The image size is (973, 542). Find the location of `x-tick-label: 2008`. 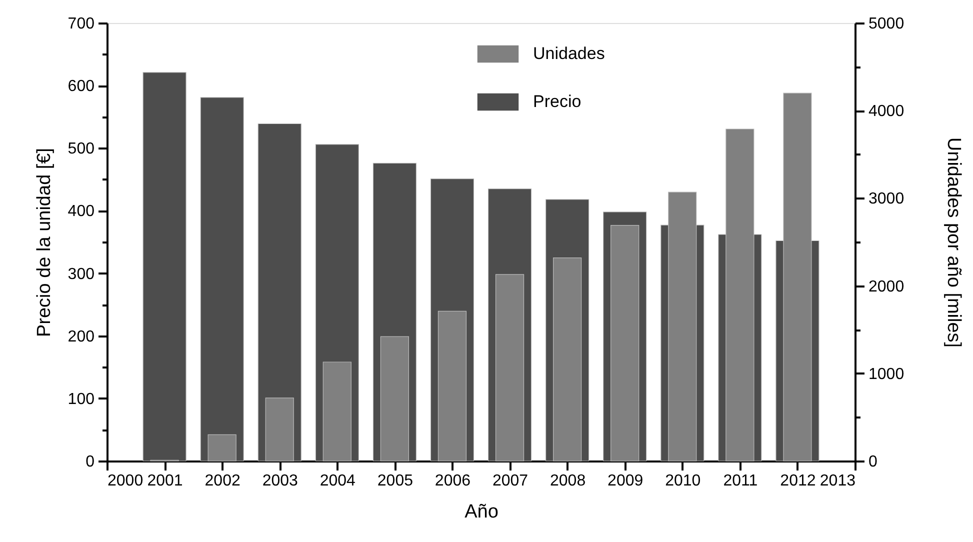

x-tick-label: 2008 is located at coordinates (568, 481).